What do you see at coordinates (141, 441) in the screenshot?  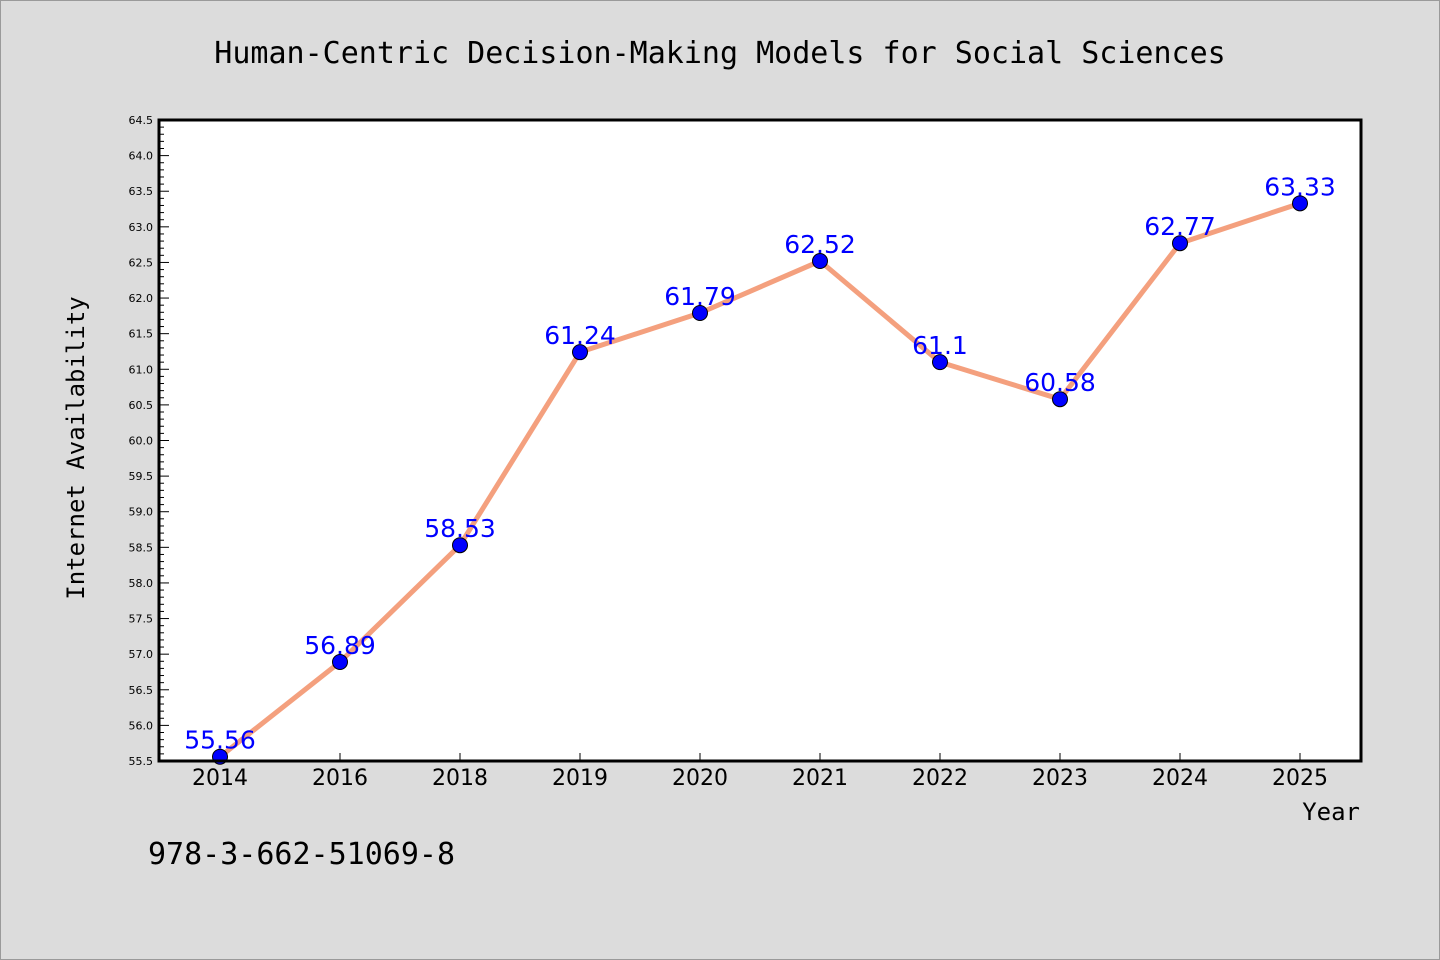 I see `y-tick-label: 60.0` at bounding box center [141, 441].